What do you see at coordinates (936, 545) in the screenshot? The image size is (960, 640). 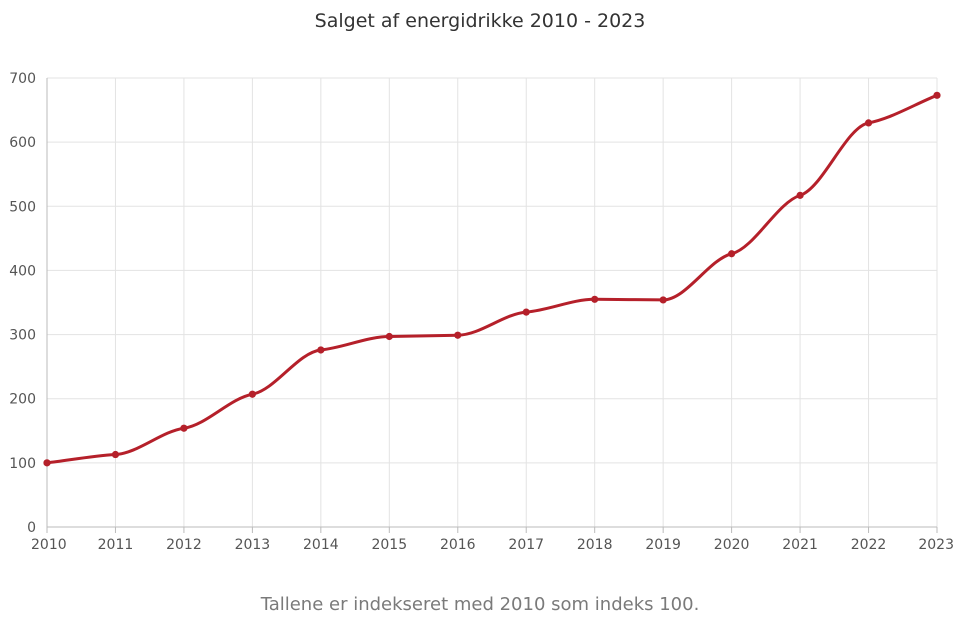 I see `x-tick-label: 2023` at bounding box center [936, 545].